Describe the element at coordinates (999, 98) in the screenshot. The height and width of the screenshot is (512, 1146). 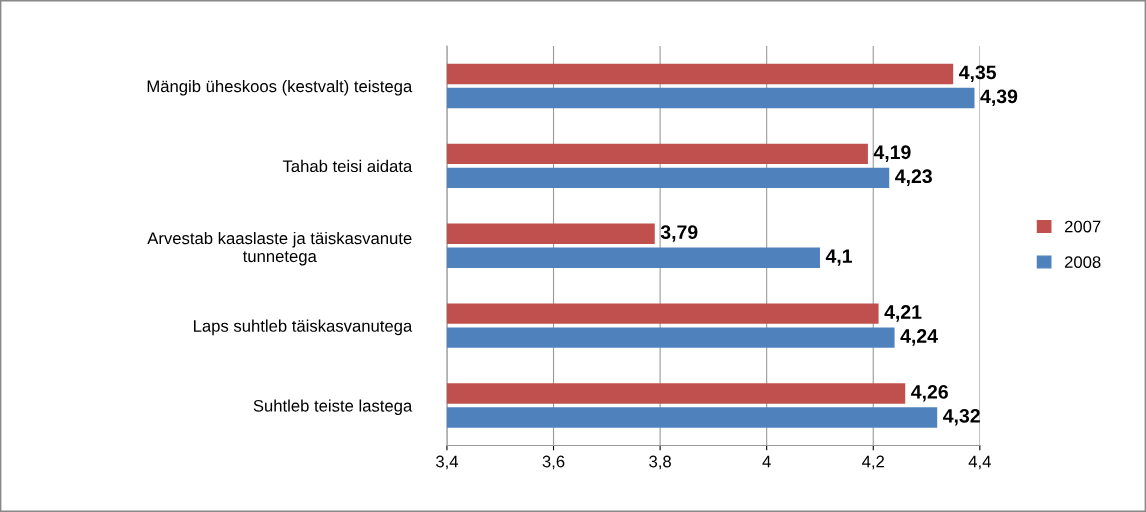
I see `data-label: 4,39` at that location.